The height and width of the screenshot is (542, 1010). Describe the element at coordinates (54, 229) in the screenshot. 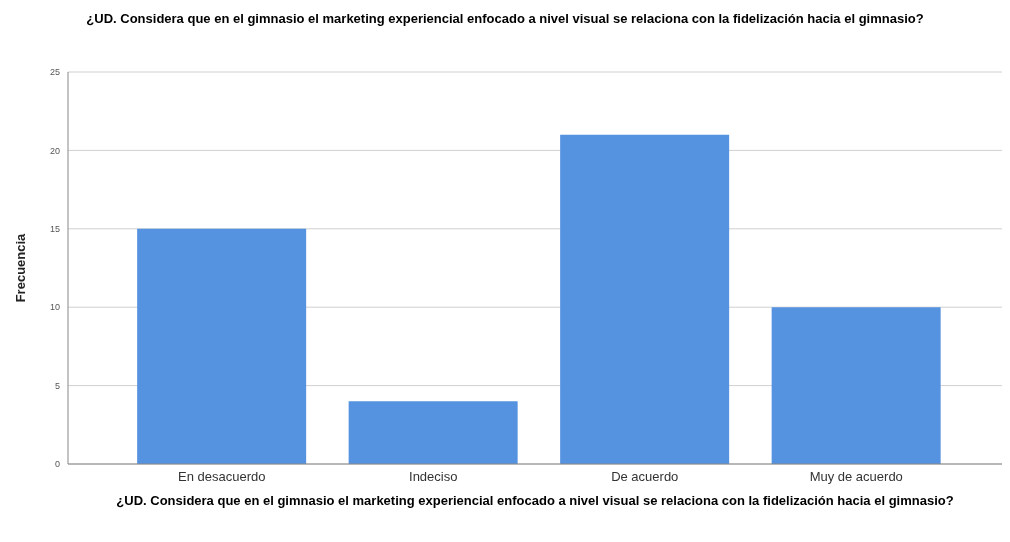

I see `y-tick-label: 15` at that location.